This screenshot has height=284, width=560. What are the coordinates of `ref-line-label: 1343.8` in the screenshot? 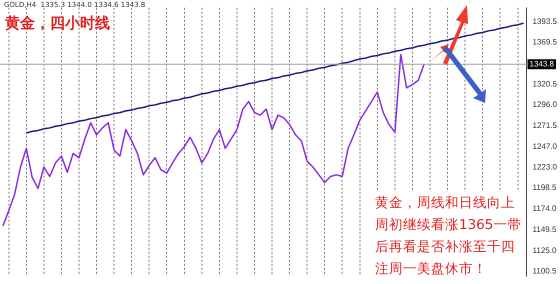 It's located at (542, 63).